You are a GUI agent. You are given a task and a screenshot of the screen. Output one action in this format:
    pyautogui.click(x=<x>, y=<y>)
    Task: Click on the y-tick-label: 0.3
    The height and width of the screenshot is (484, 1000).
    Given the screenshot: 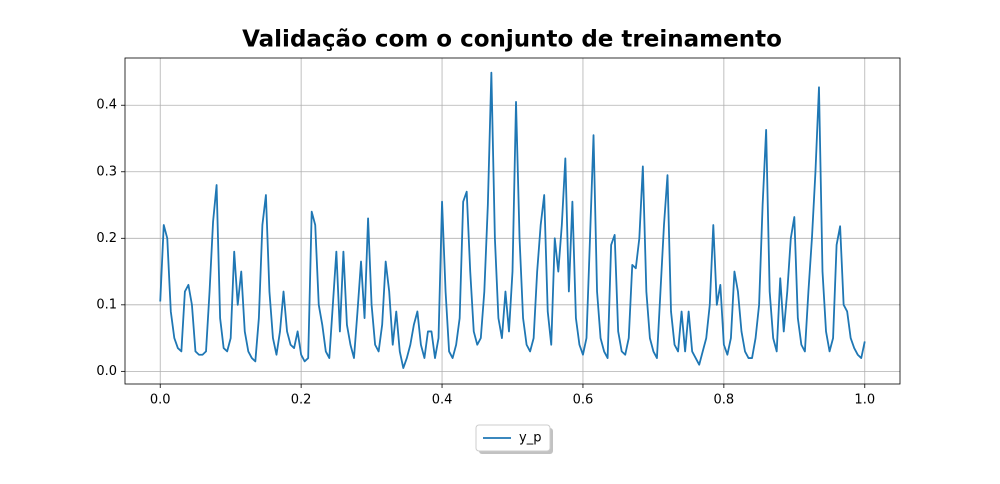 What is the action you would take?
    pyautogui.click(x=106, y=171)
    